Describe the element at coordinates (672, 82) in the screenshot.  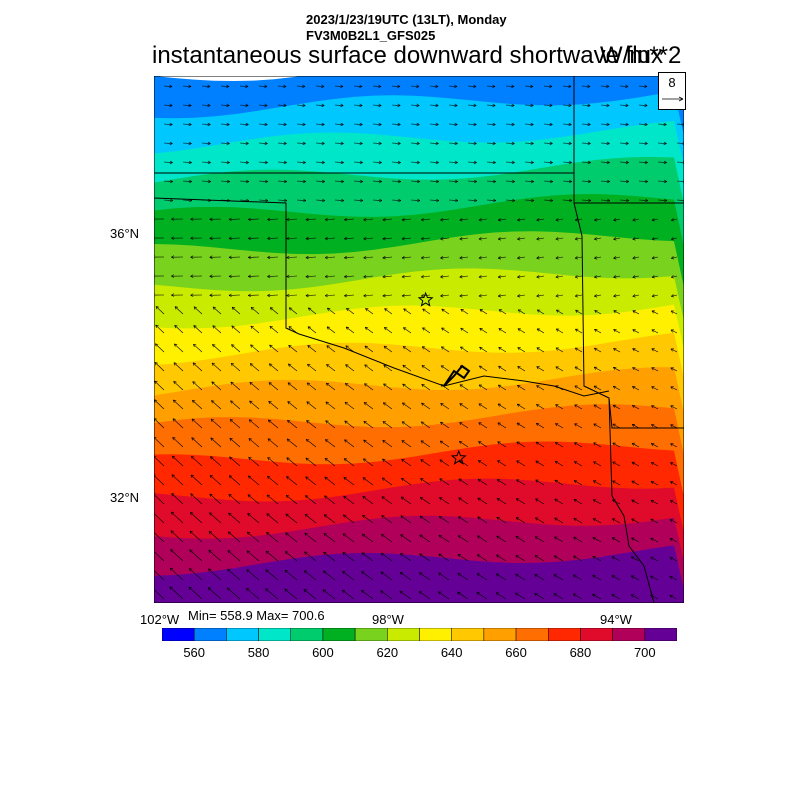
I see `reference-vector-label: 8` at that location.